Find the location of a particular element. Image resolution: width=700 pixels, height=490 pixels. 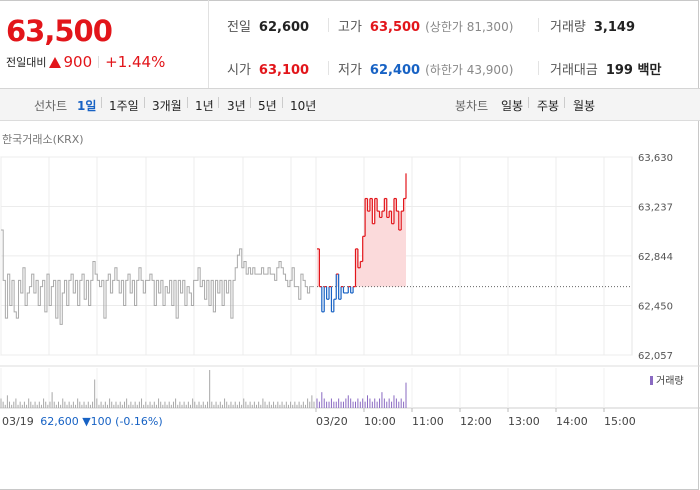

series-today-fill is located at coordinates (361, 230).